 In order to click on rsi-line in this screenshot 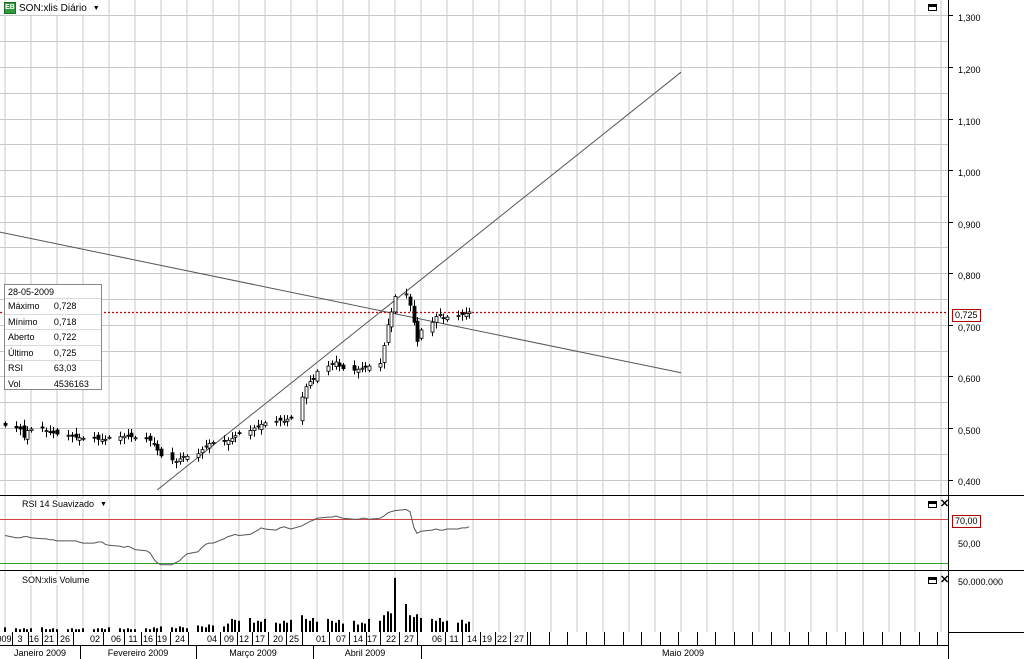, I will do `click(237, 537)`.